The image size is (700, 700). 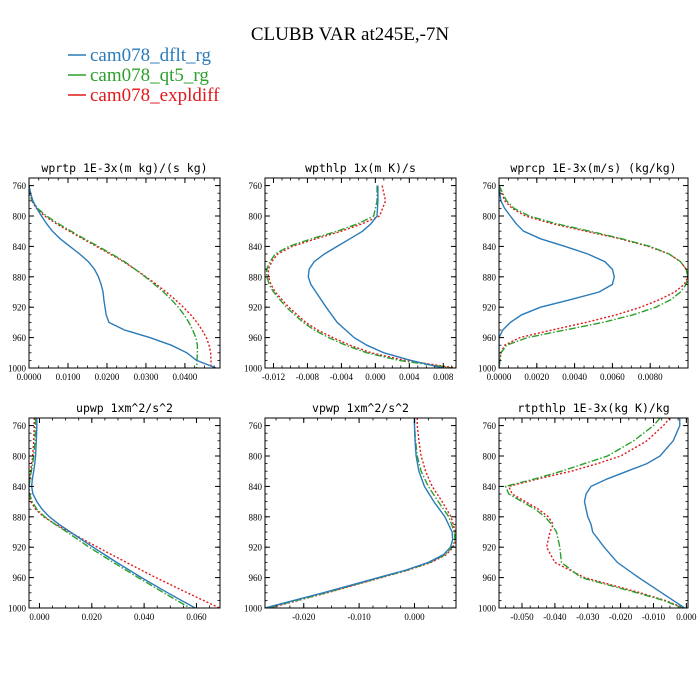 I want to click on panel-2-ytick-label-4: 920, so click(x=490, y=308).